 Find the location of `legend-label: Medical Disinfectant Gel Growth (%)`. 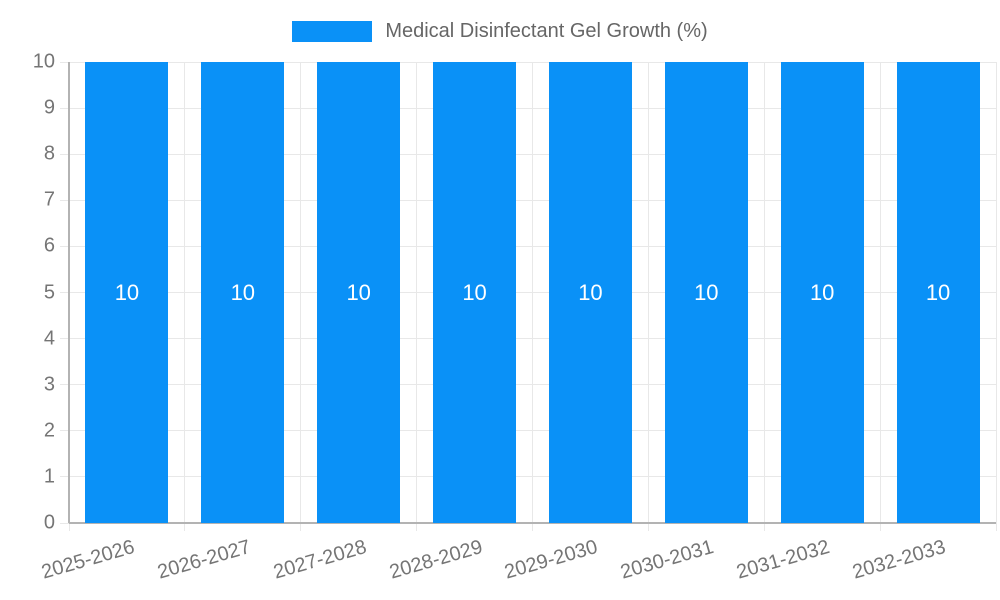

legend-label: Medical Disinfectant Gel Growth (%) is located at coordinates (546, 31).